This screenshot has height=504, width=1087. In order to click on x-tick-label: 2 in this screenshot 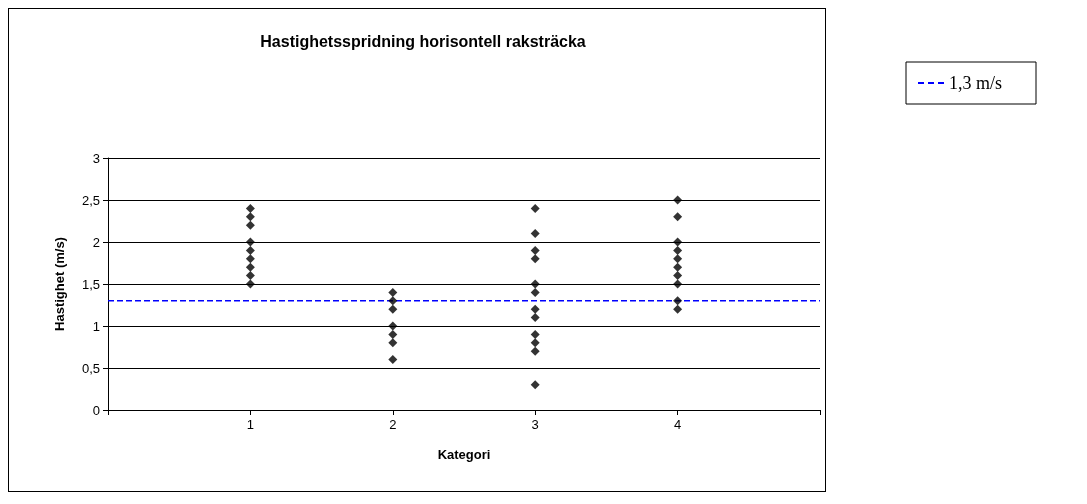, I will do `click(393, 424)`.